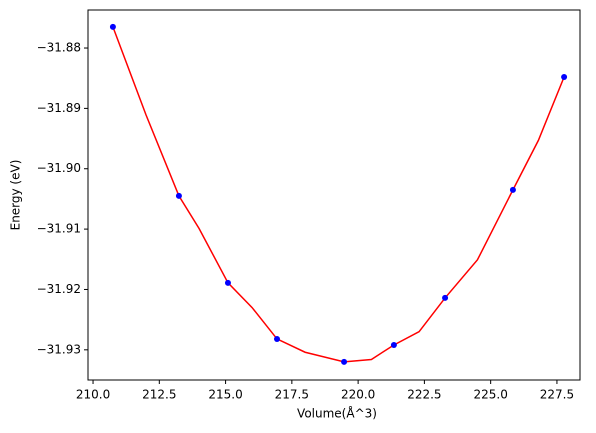 The image size is (596, 433). What do you see at coordinates (59, 349) in the screenshot?
I see `y-tick-label: −31.93` at bounding box center [59, 349].